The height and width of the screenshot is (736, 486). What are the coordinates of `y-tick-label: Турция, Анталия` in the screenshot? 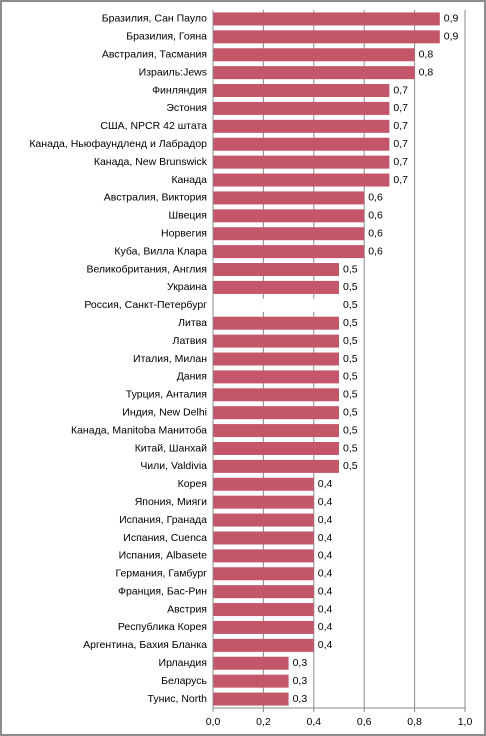 It's located at (166, 395).